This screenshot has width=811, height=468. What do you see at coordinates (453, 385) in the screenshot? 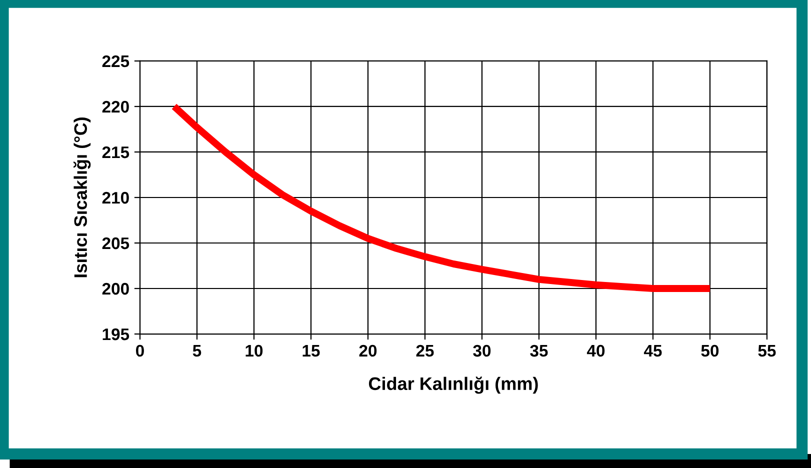
I see `x-axis-title: Cidar Kalınlığı (mm)` at bounding box center [453, 385].